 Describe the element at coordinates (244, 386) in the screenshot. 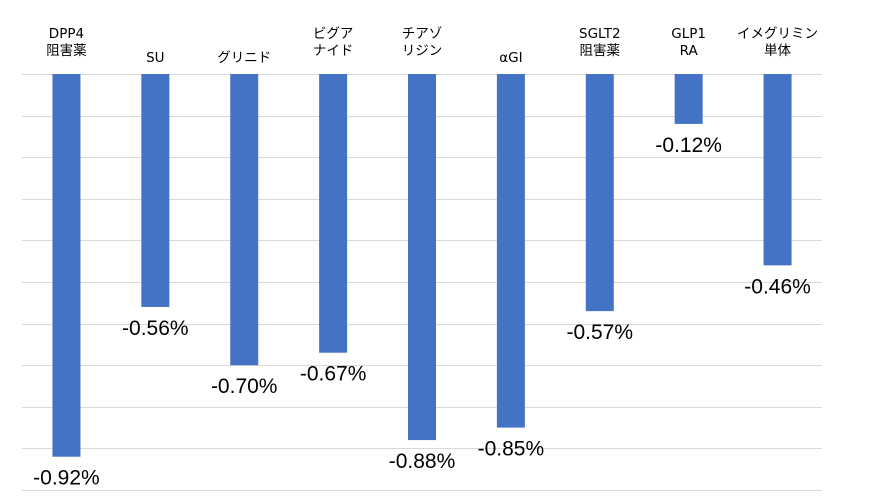

I see `data-label: -0.70%` at that location.